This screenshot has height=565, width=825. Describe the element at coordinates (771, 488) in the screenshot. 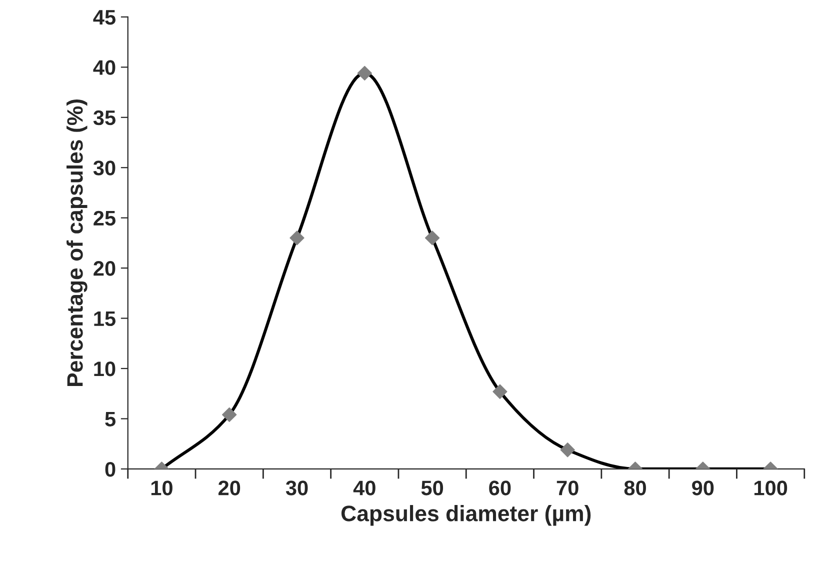

I see `x-tick-label: 100` at that location.